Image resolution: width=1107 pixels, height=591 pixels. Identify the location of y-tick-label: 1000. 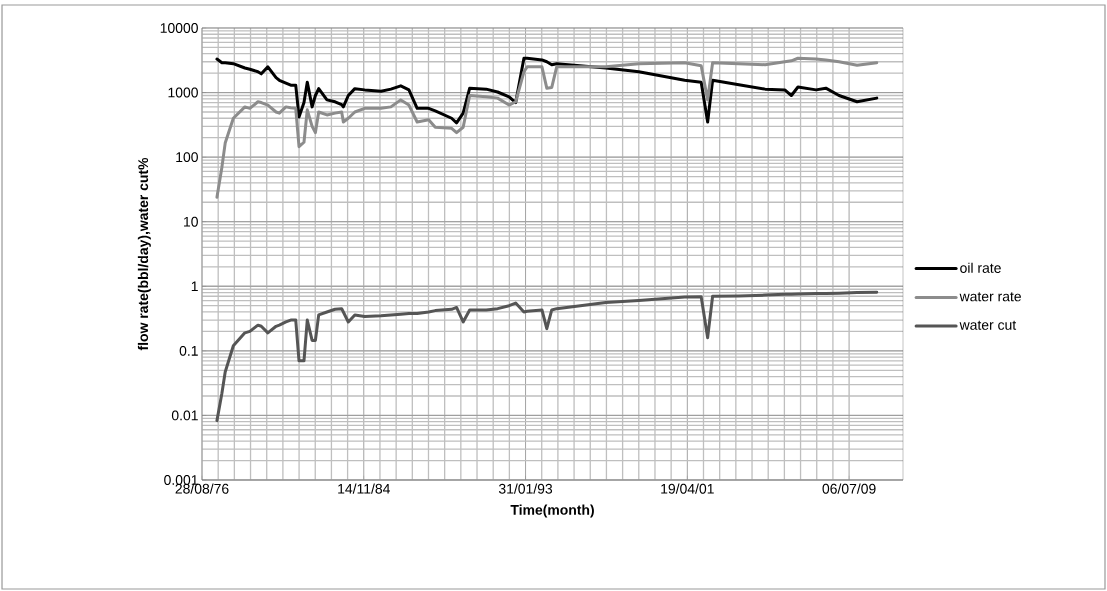
(183, 92).